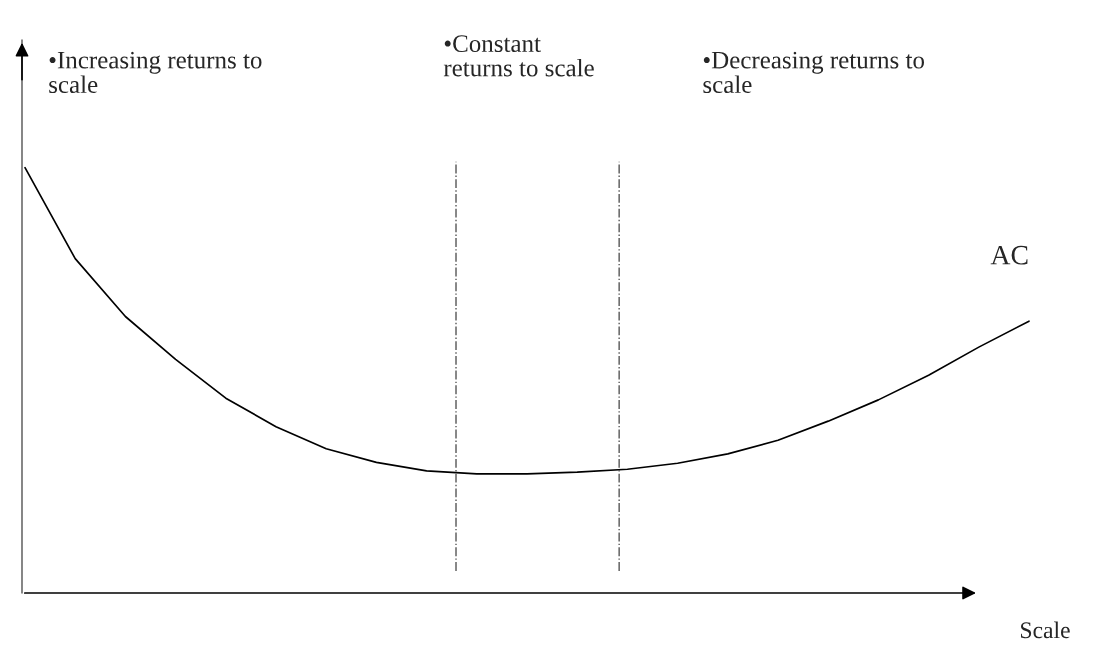 This screenshot has height=651, width=1098. Describe the element at coordinates (1009, 255) in the screenshot. I see `text: AC` at that location.